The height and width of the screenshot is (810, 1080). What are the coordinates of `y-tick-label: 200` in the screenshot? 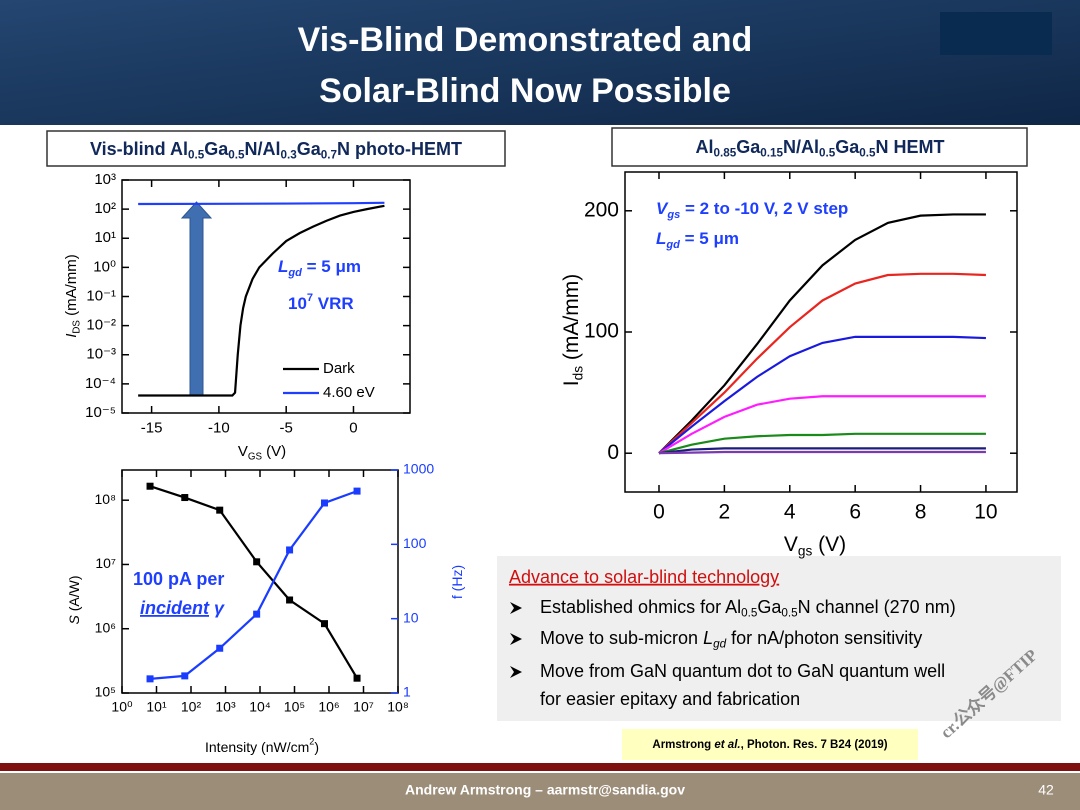 It's located at (601, 209).